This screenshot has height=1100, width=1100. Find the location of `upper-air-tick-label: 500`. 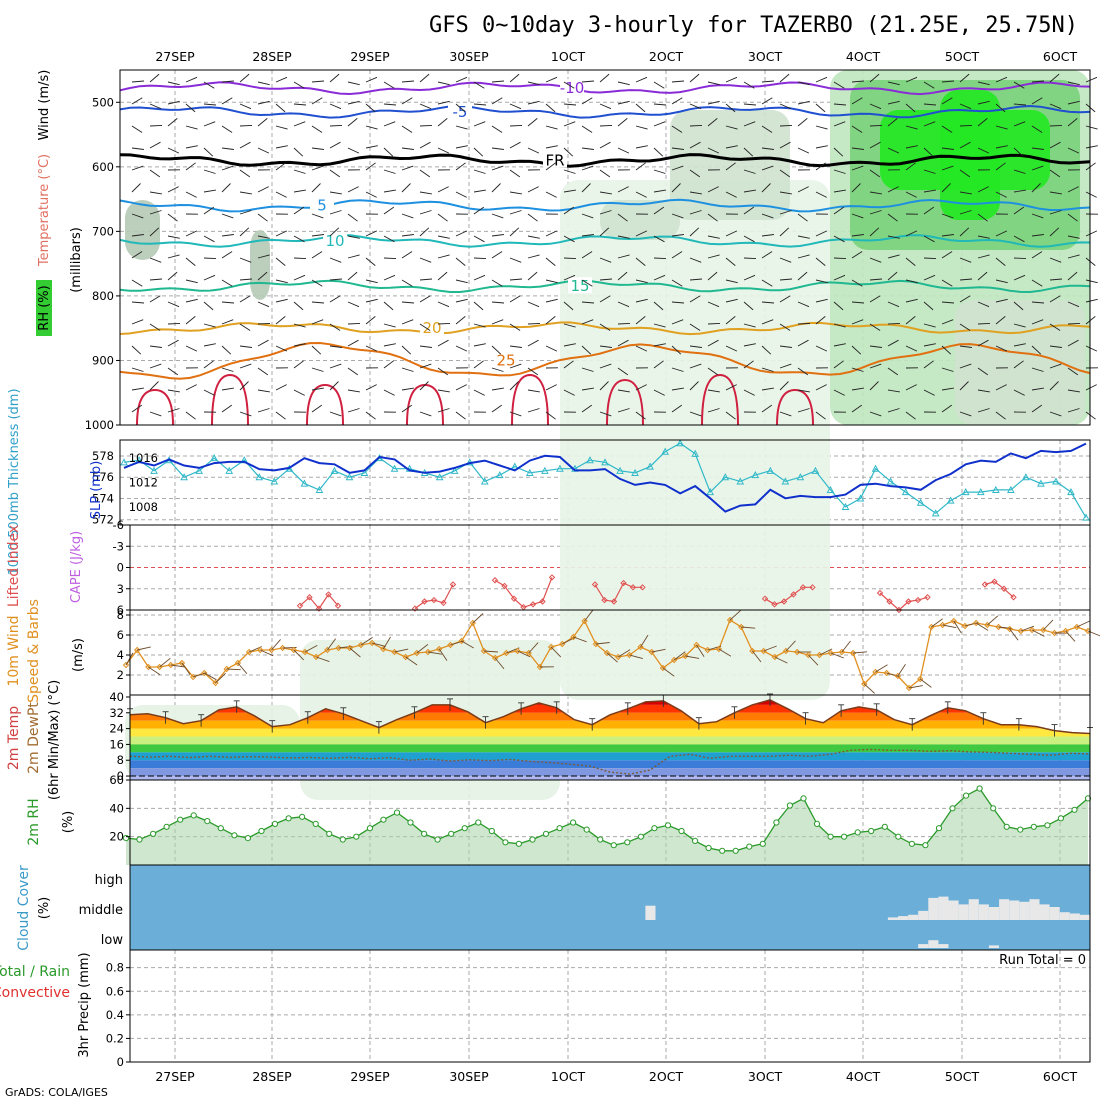

upper-air-tick-label: 500 is located at coordinates (103, 102).